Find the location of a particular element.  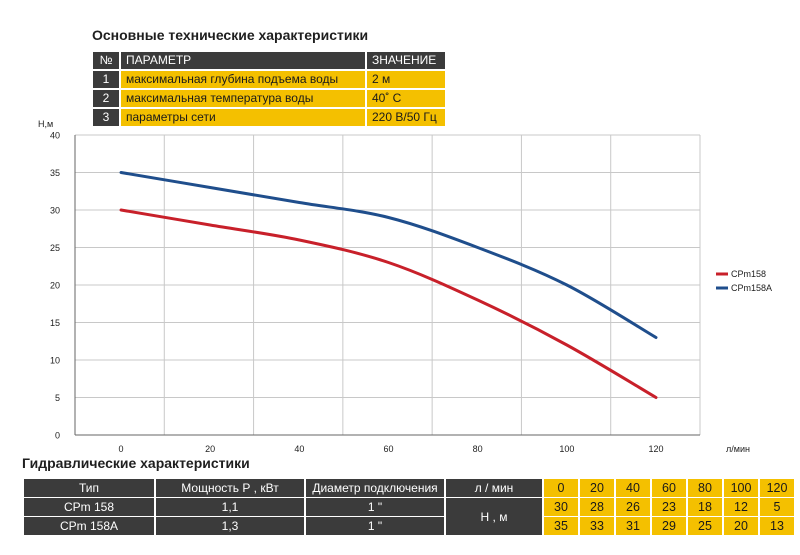

hydro-flow-cell: 120 is located at coordinates (777, 488).